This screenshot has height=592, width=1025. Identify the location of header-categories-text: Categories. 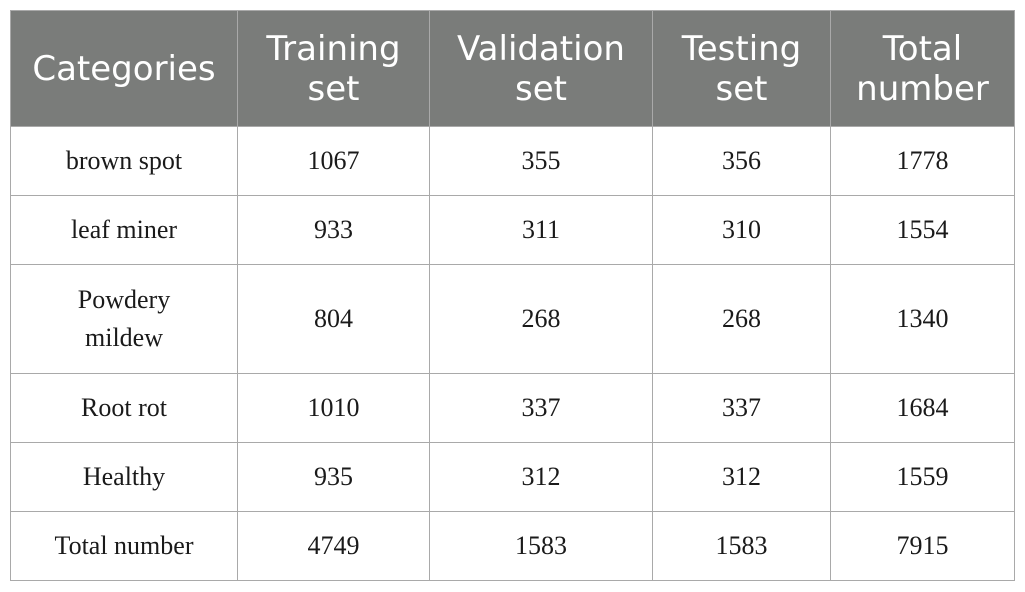
(124, 68).